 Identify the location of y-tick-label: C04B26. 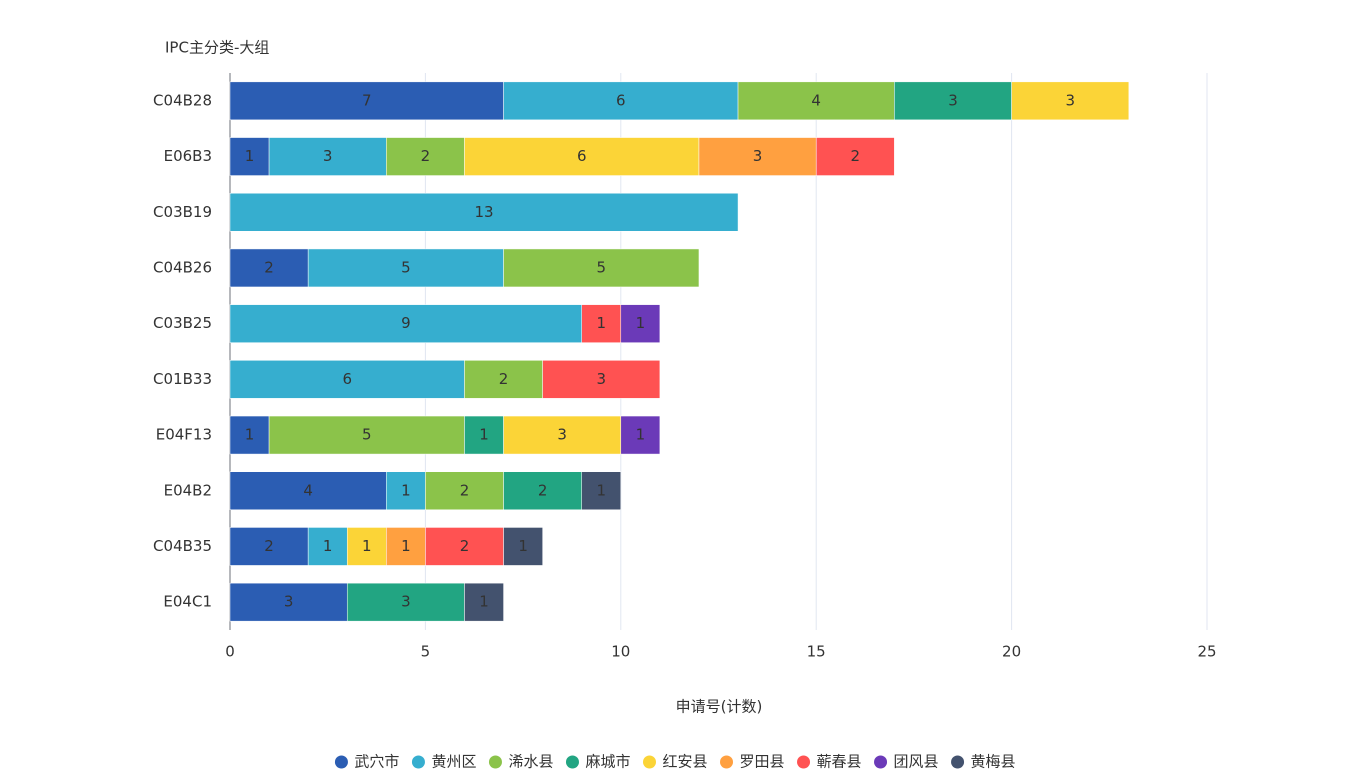
(182, 267).